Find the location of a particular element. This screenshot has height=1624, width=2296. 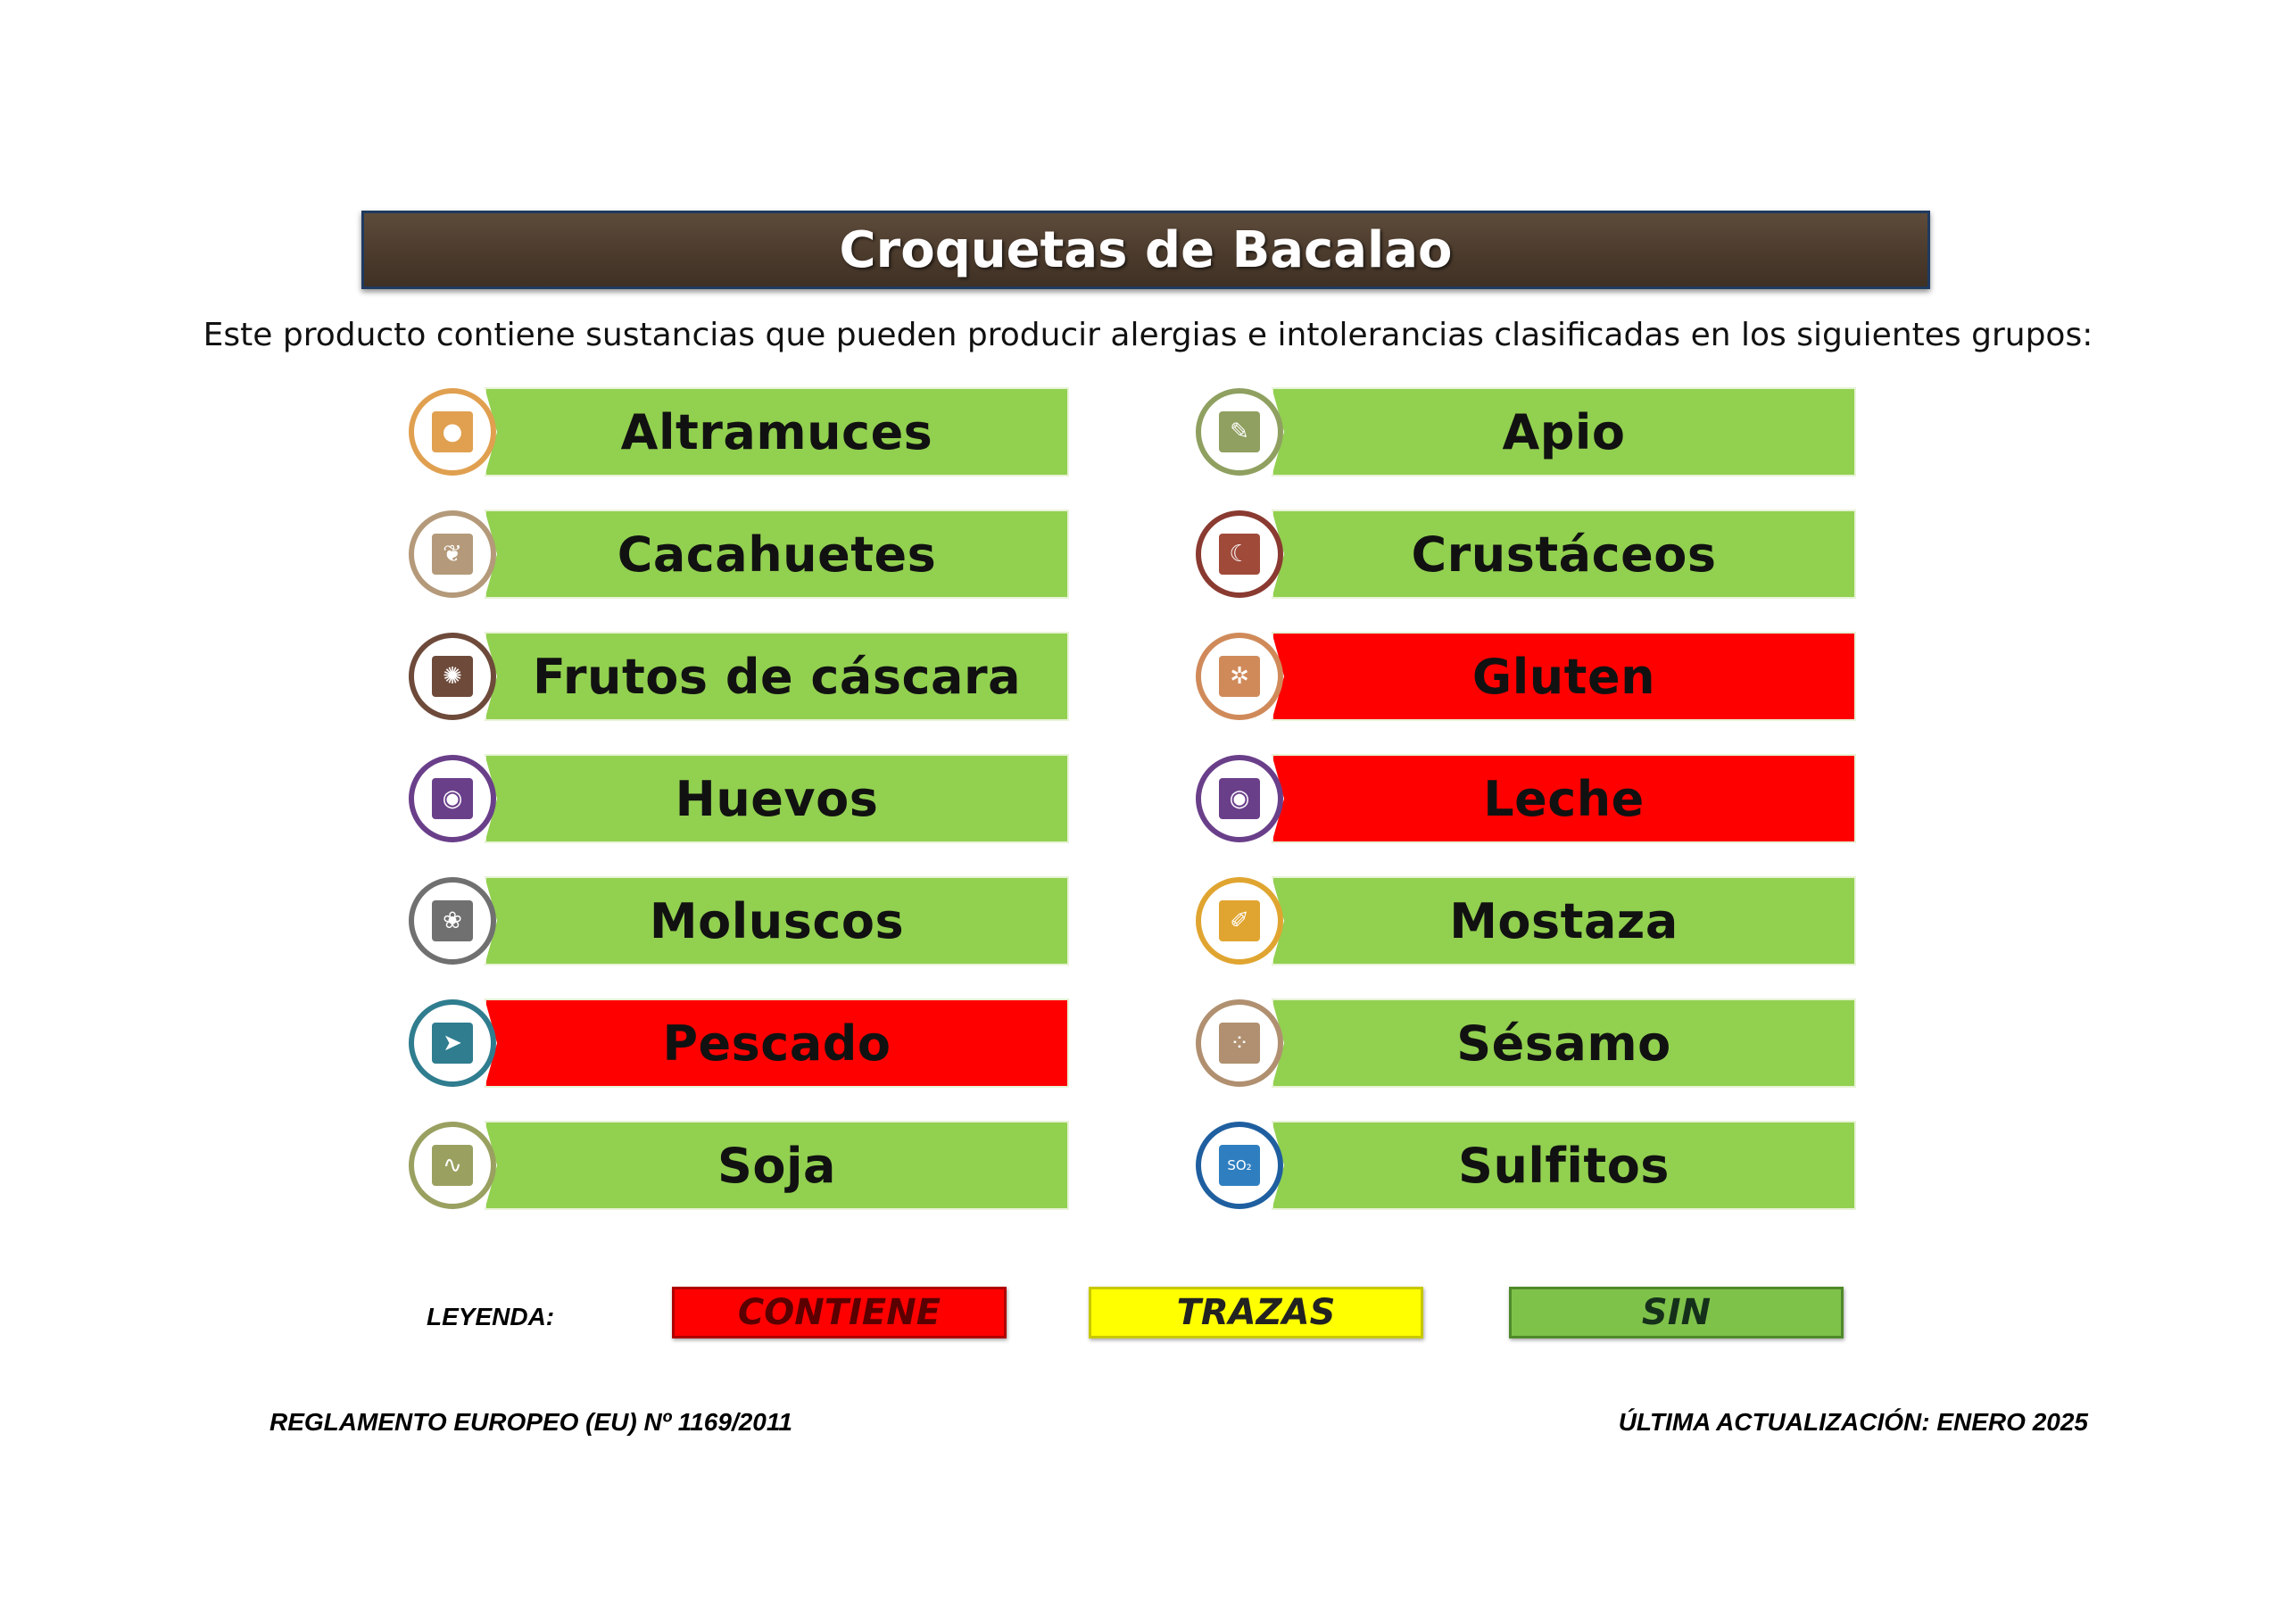

allergen-row: Sésamo ⁘ is located at coordinates (1529, 1043).